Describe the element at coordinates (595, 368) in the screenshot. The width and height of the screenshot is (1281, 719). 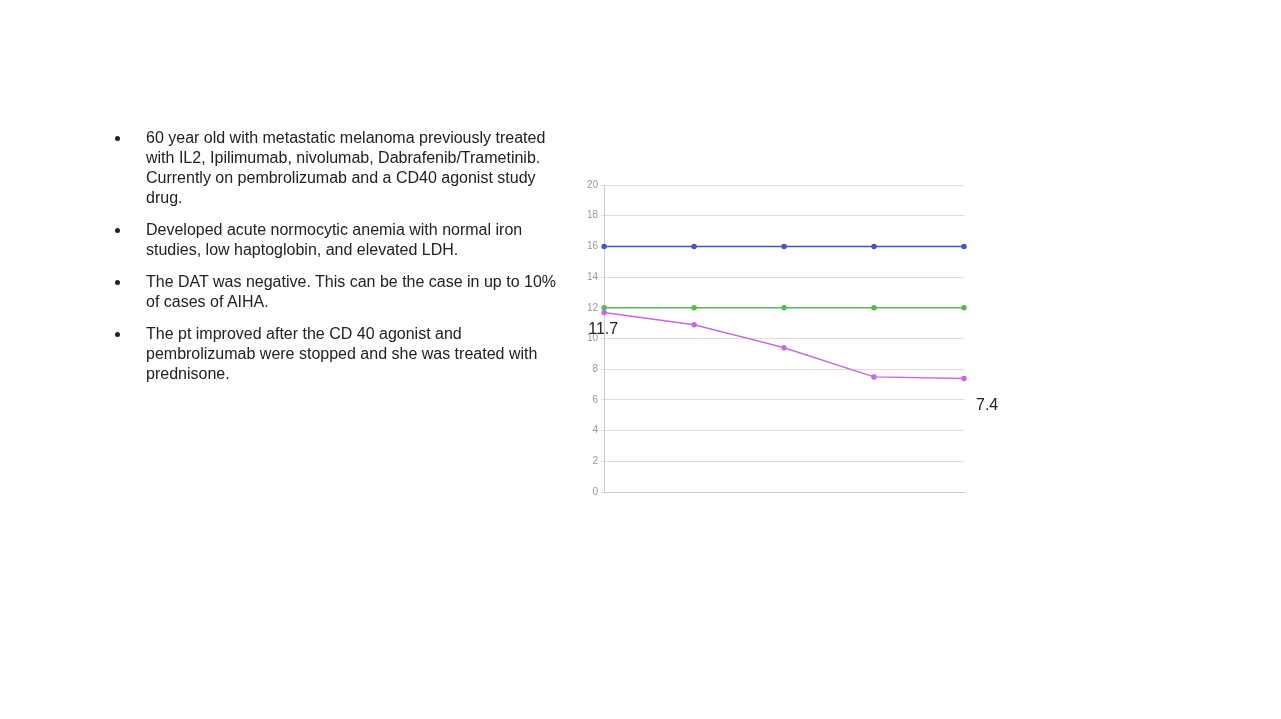
I see `y-tick-label: 8` at that location.